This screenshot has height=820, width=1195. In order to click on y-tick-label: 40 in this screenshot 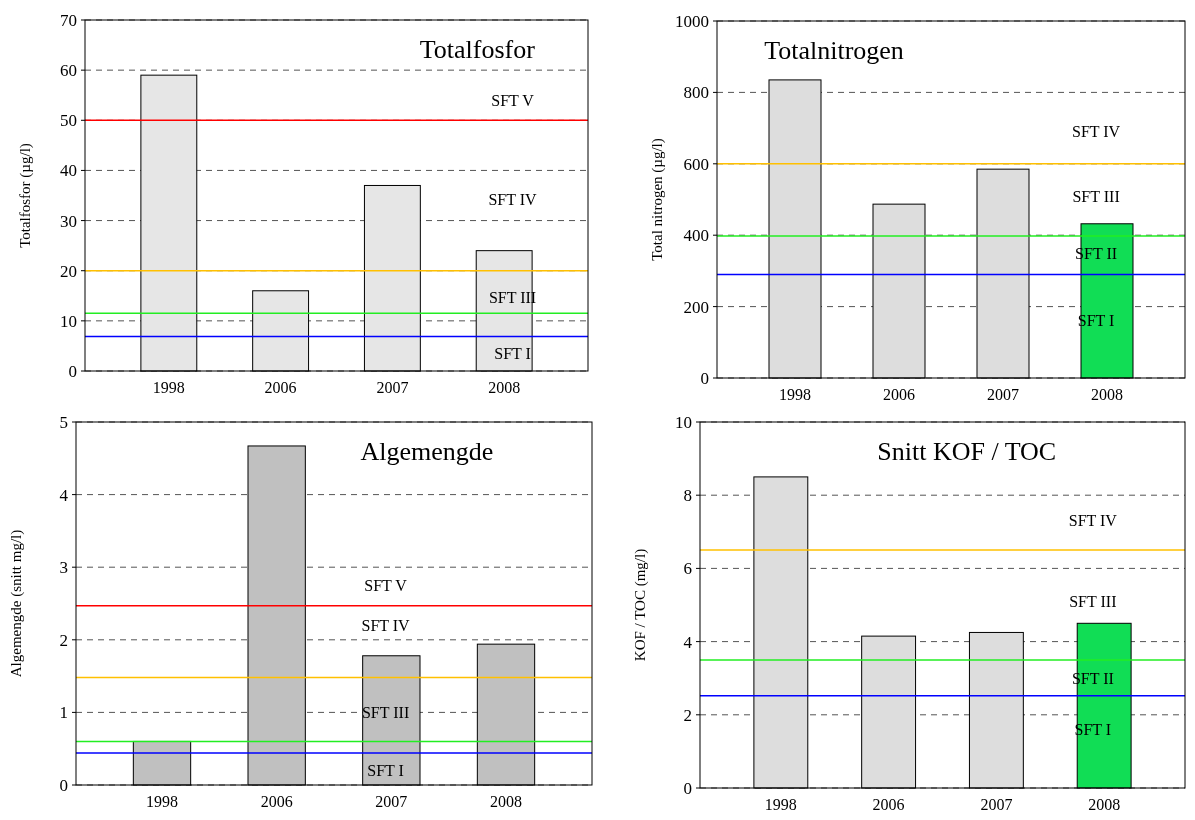, I will do `click(68, 171)`.